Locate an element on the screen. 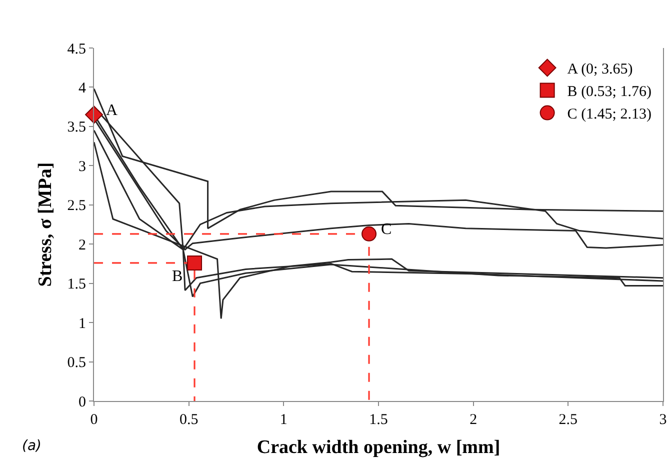  x-tick-label: 1 is located at coordinates (284, 420).